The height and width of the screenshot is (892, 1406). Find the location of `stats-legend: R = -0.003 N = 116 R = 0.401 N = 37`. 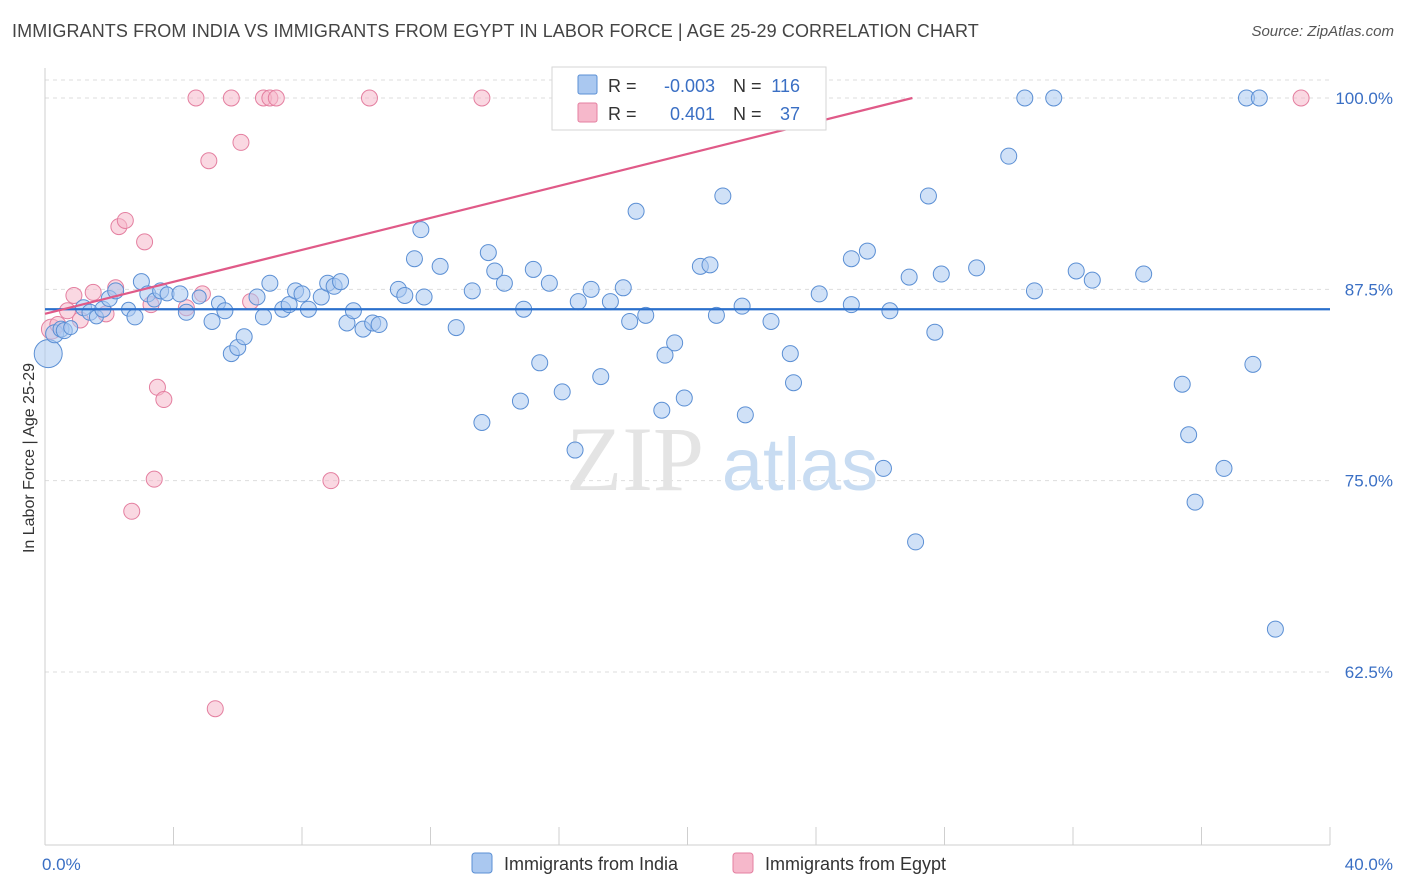

stats-legend: R = -0.003 N = 116 R = 0.401 N = 37 is located at coordinates (689, 98).